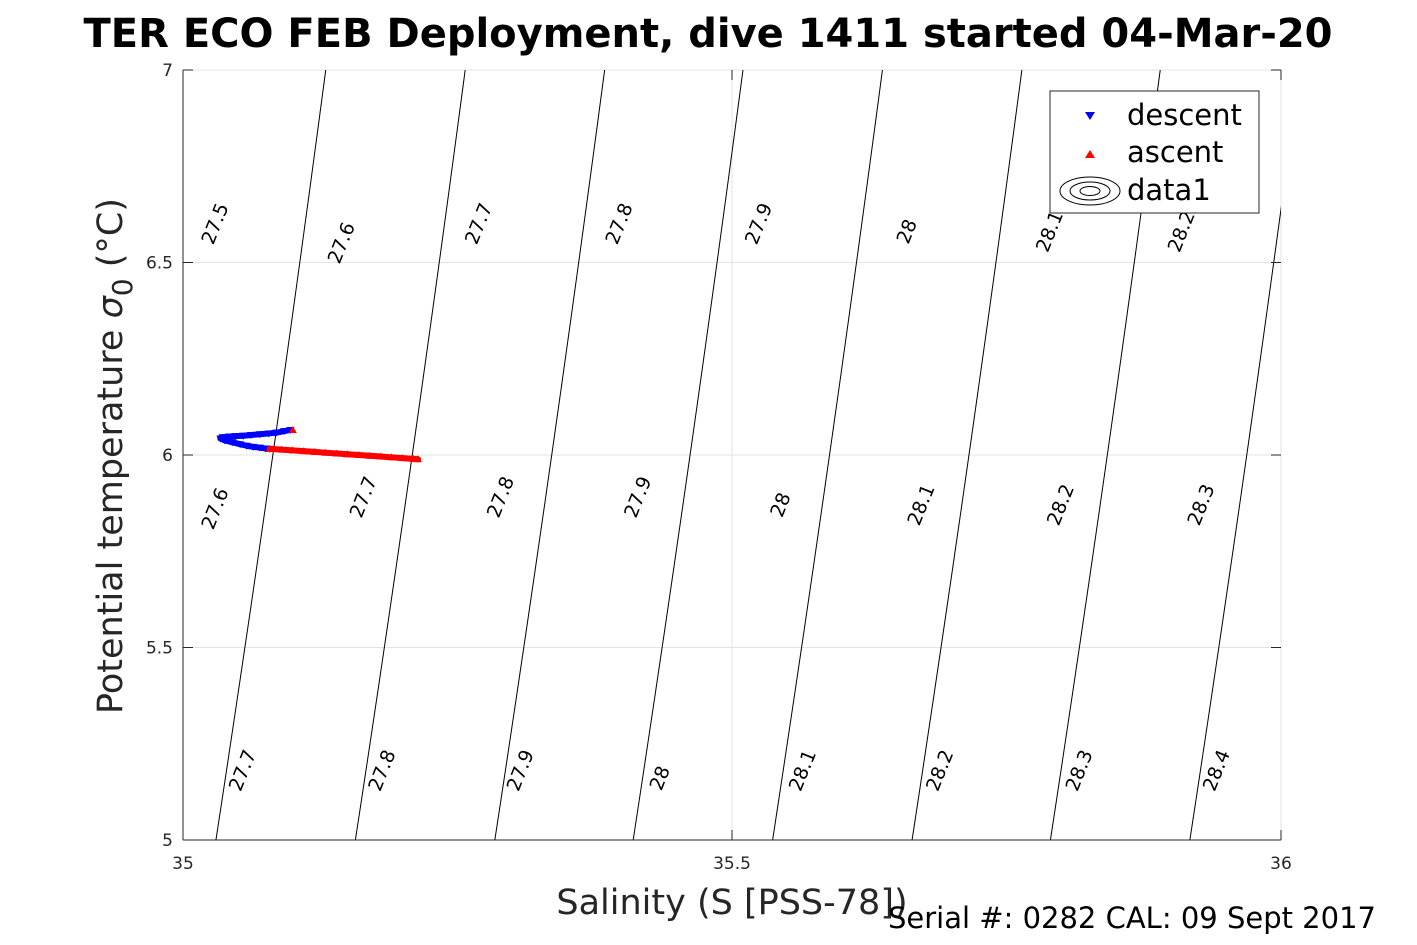 This screenshot has width=1417, height=945. What do you see at coordinates (1281, 864) in the screenshot?
I see `x-tick-label-2: 36` at bounding box center [1281, 864].